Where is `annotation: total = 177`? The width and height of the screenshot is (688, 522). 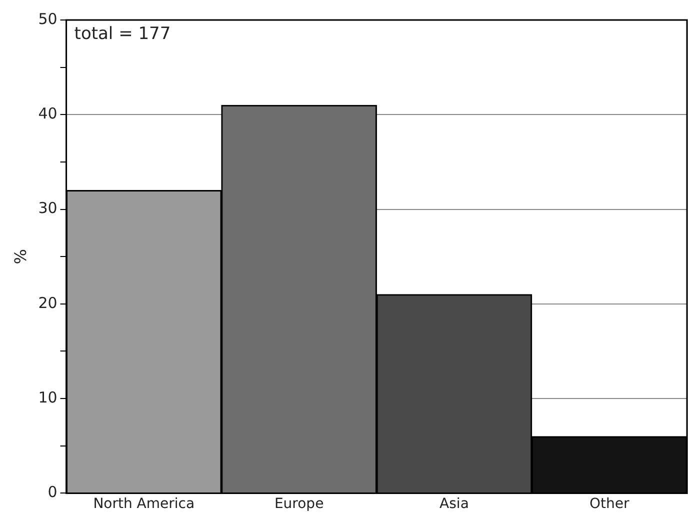 annotation: total = 177 is located at coordinates (122, 34).